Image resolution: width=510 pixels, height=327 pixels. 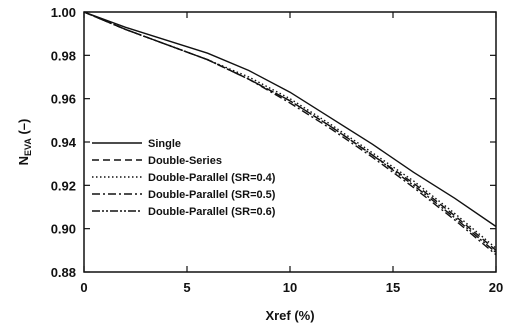 I want to click on x-tick-label: 0, so click(x=83, y=287).